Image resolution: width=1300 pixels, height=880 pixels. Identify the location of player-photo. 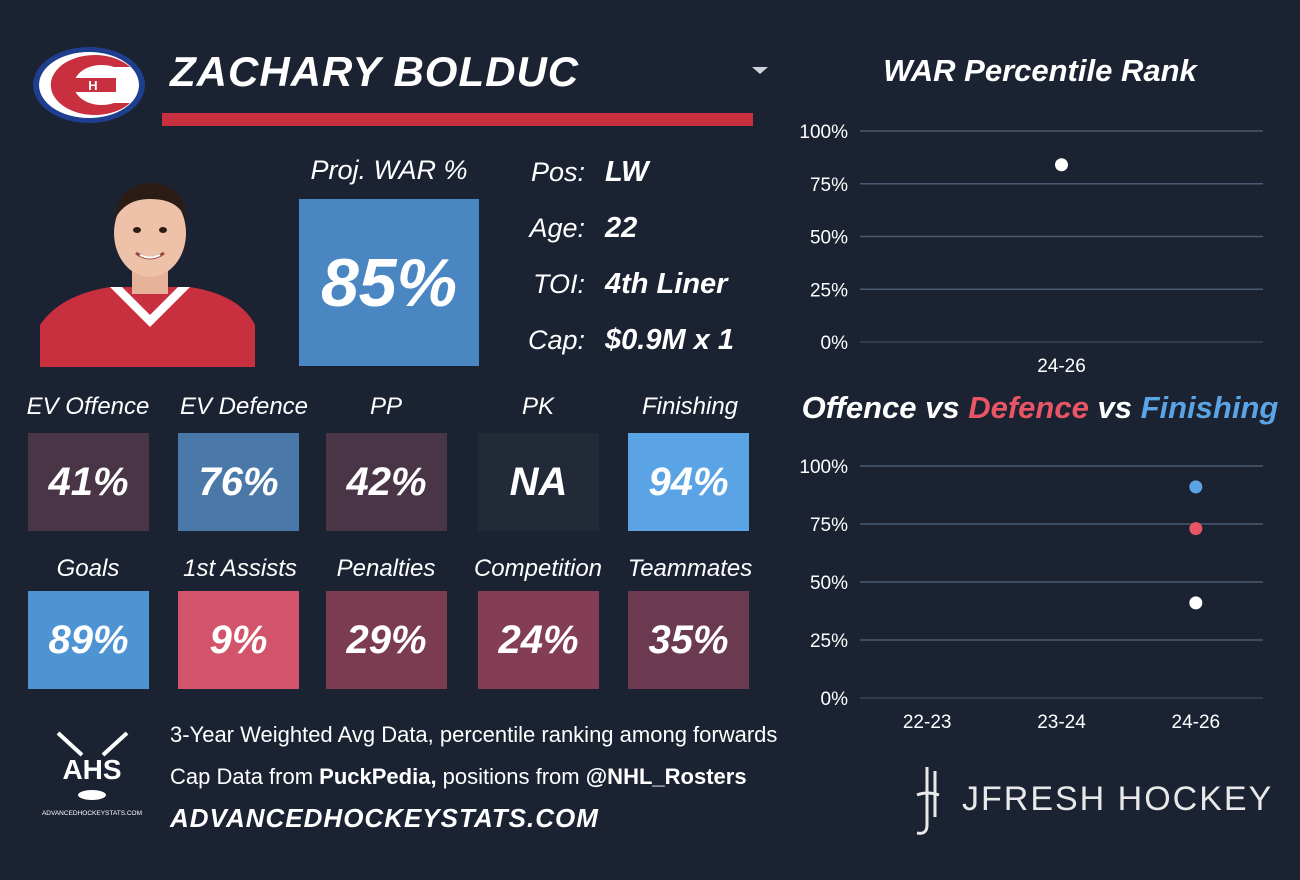
(150, 271).